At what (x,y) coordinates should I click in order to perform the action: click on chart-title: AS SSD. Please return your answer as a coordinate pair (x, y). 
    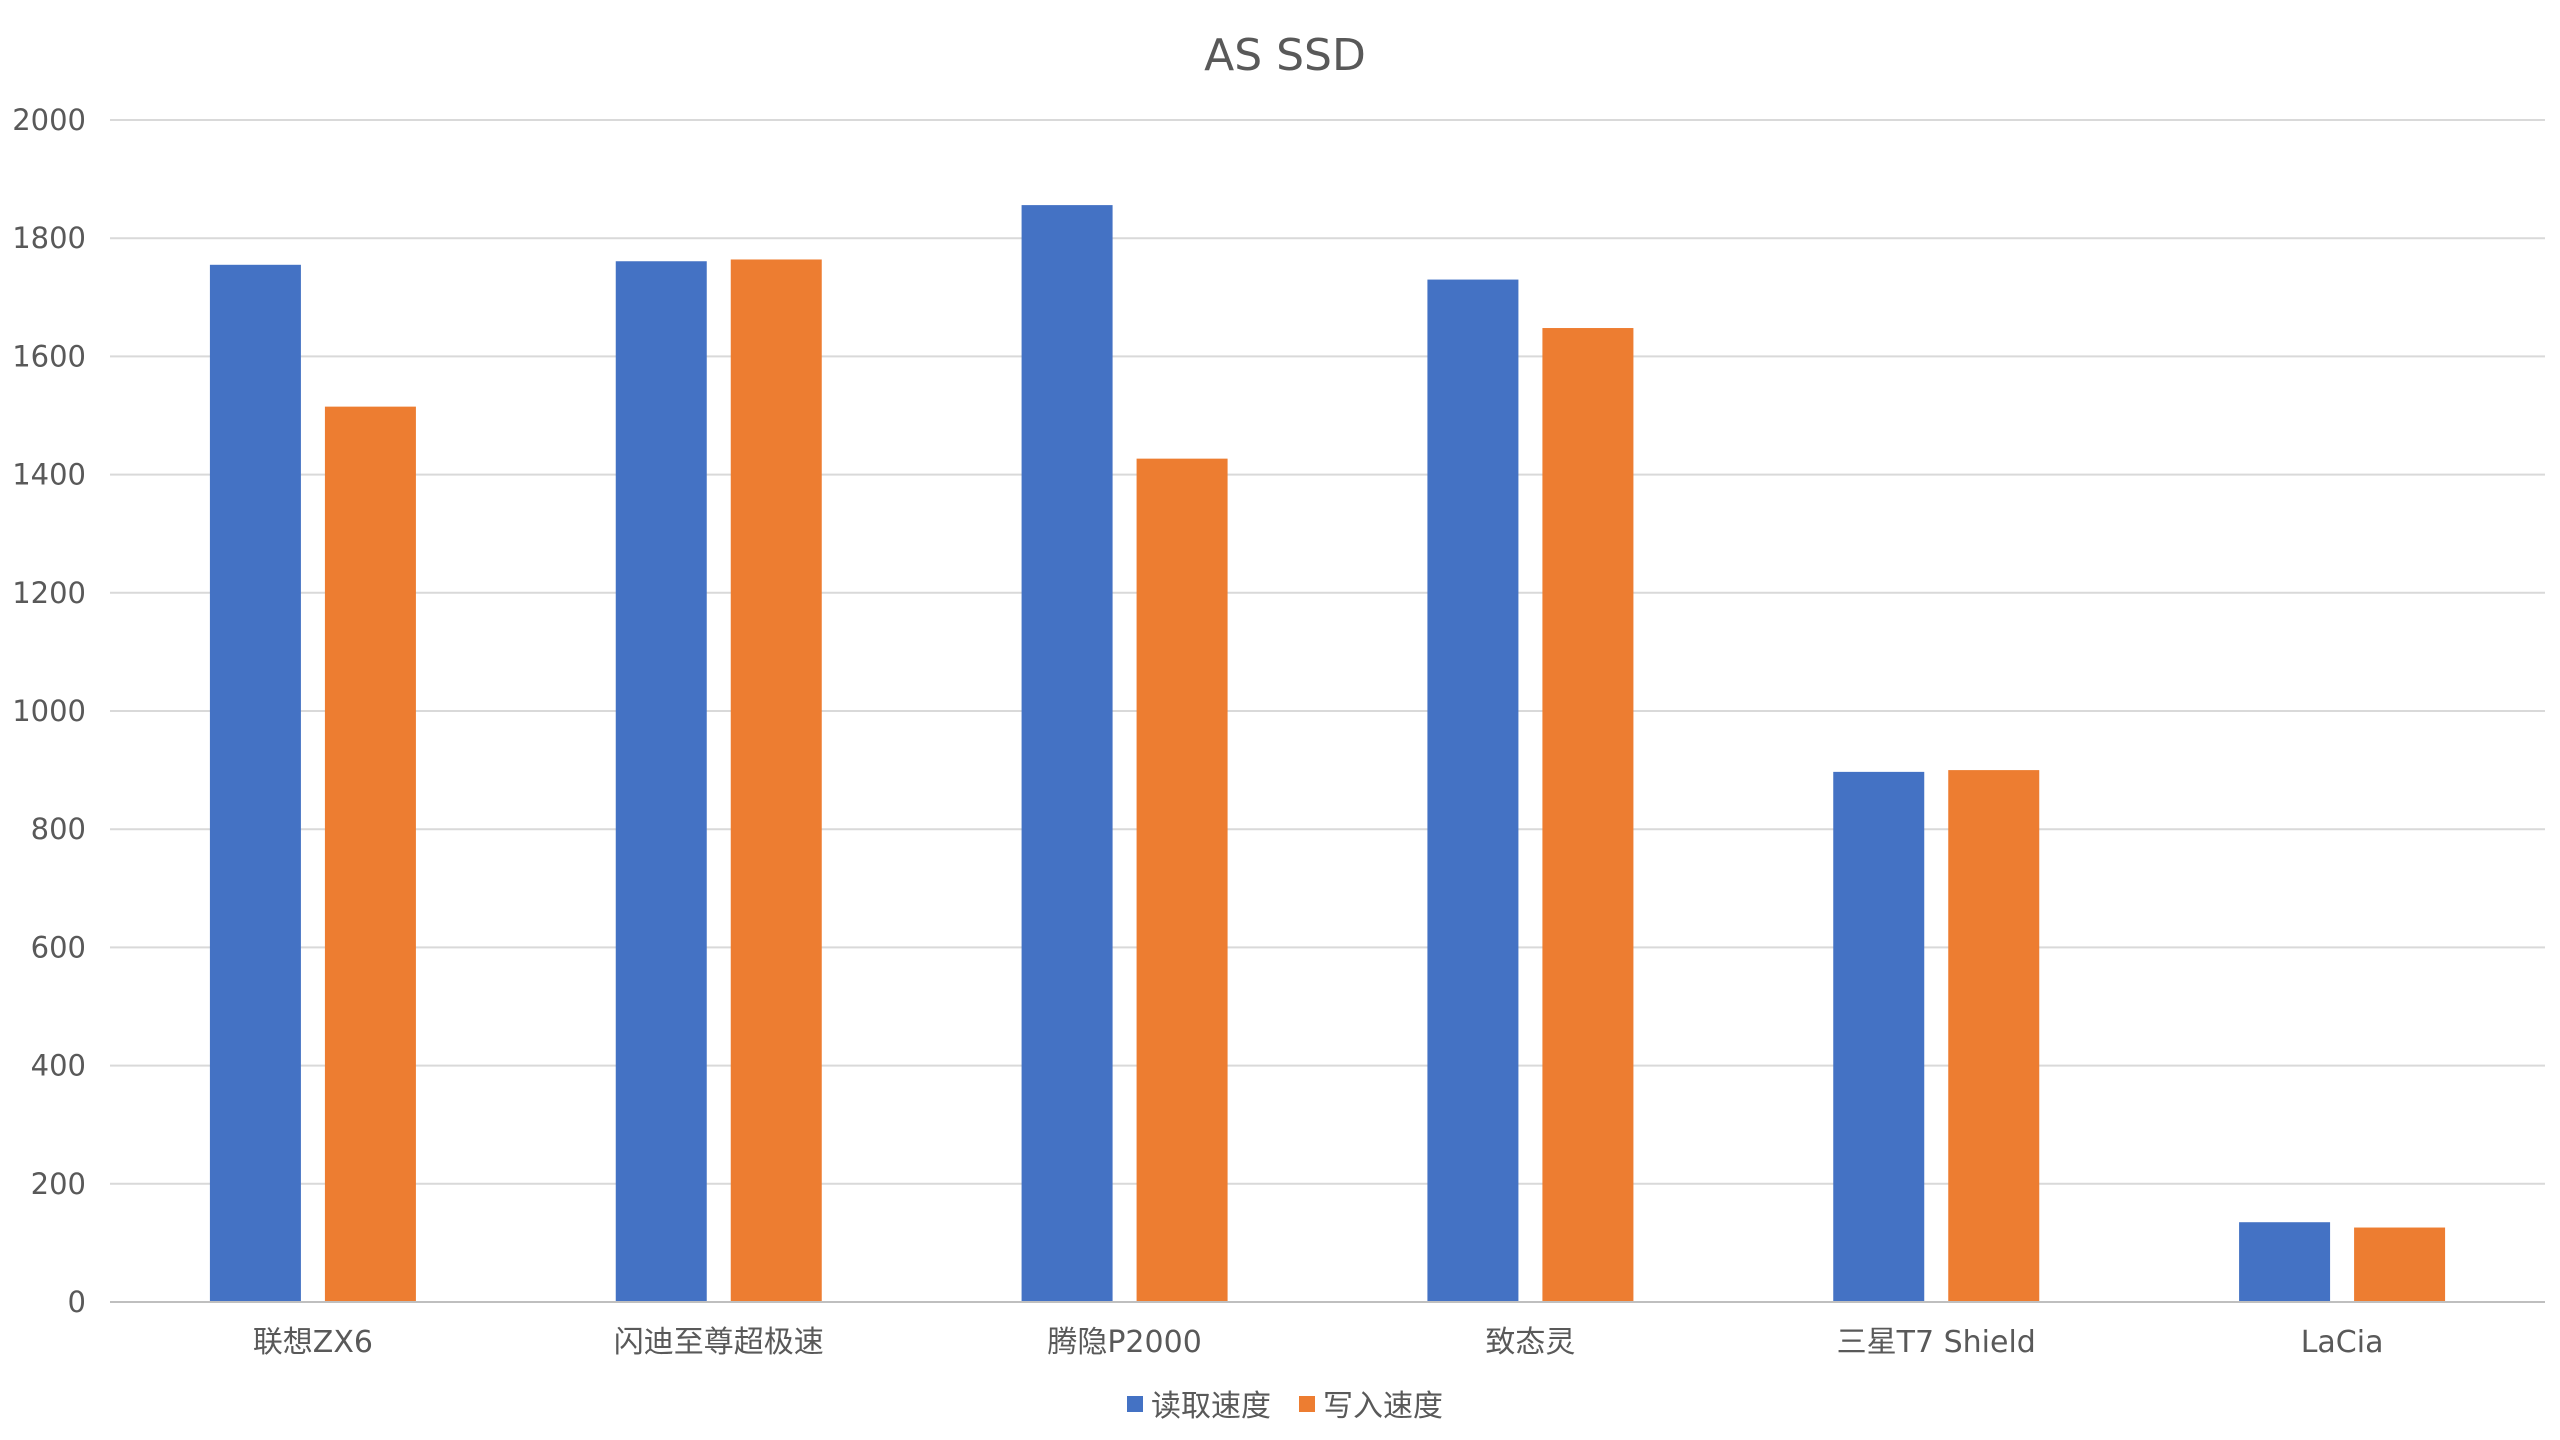
    Looking at the image, I should click on (1285, 55).